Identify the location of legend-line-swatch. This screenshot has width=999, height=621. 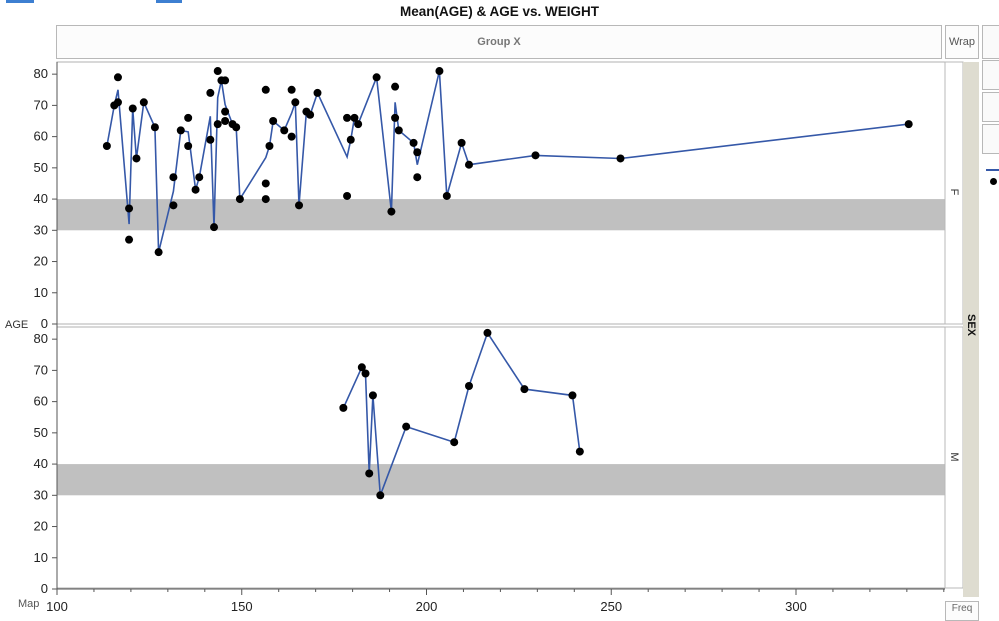
(992, 170).